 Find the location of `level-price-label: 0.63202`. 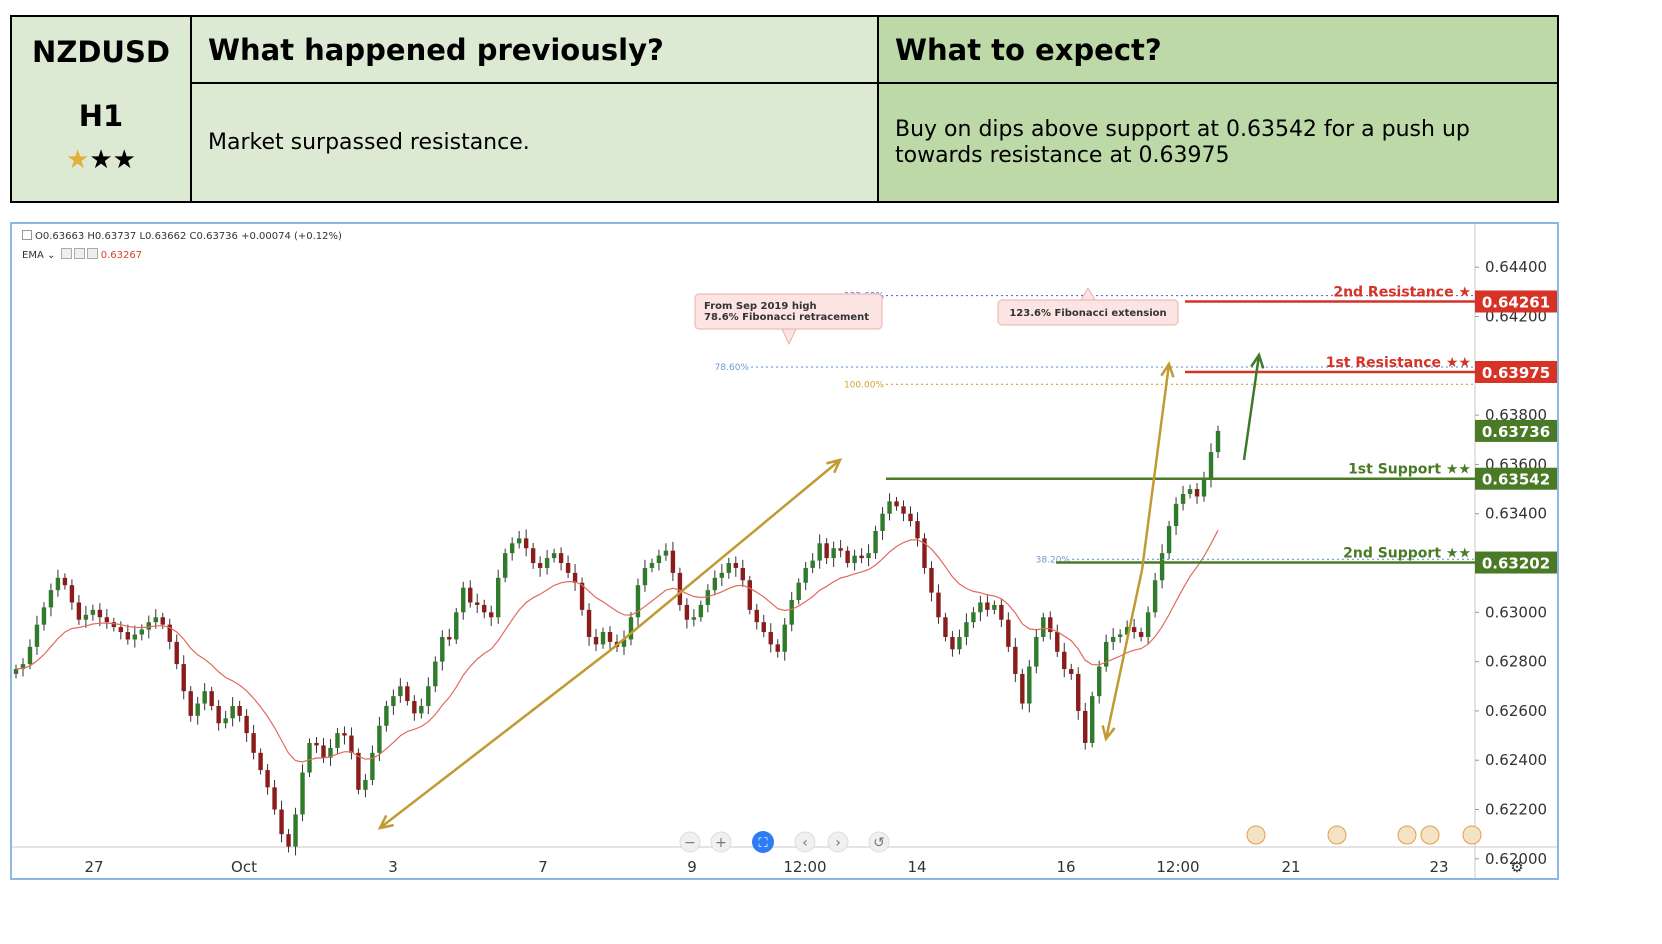

level-price-label: 0.63202 is located at coordinates (1516, 564).